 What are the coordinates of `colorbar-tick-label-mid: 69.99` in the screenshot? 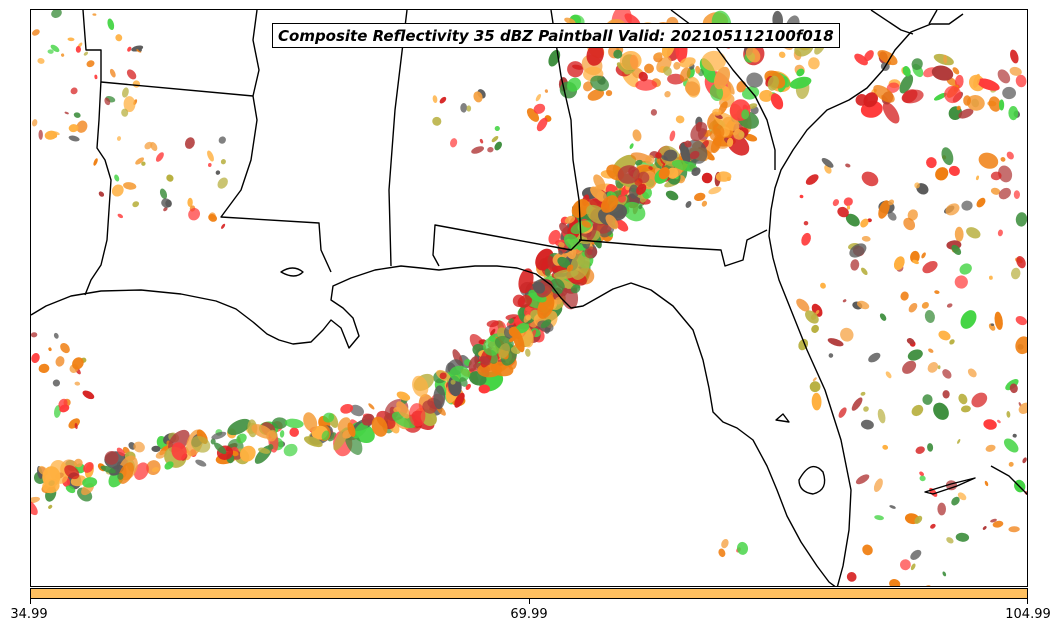 It's located at (529, 614).